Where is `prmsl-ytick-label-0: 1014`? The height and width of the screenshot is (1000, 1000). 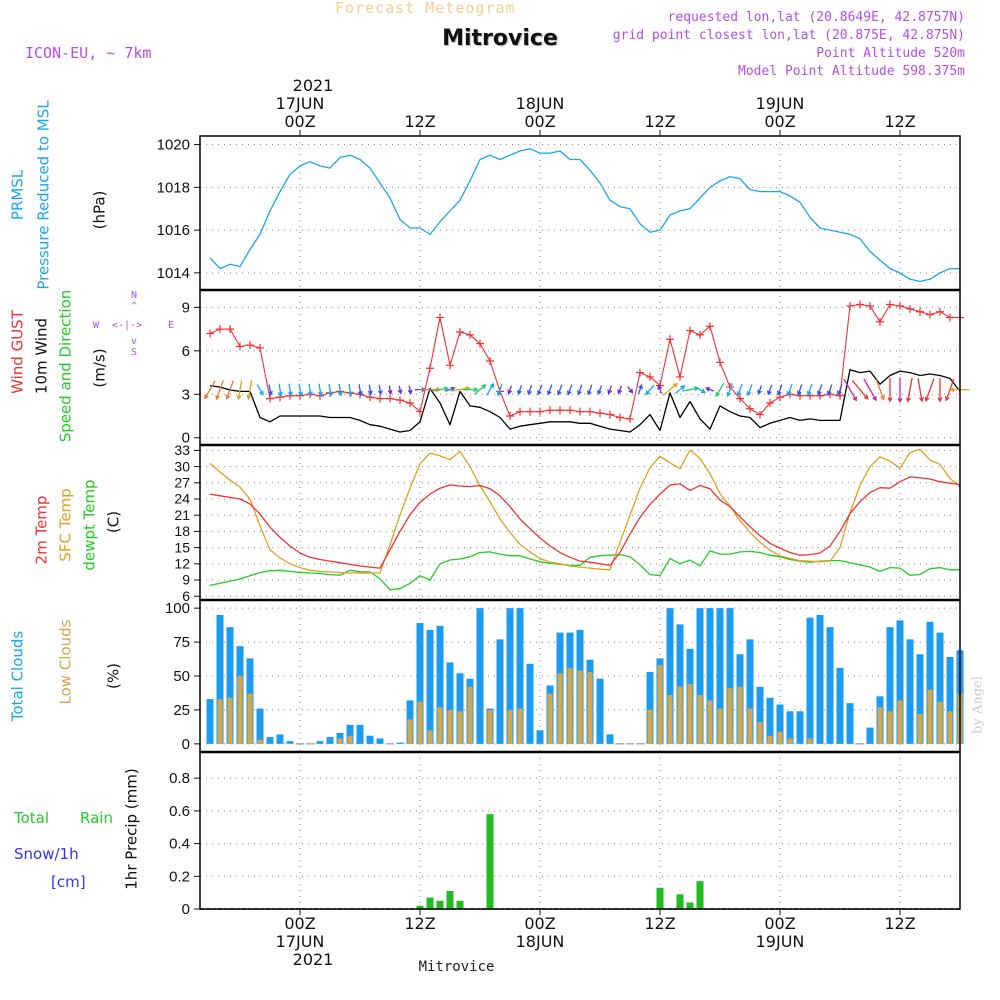
prmsl-ytick-label-0: 1014 is located at coordinates (173, 273).